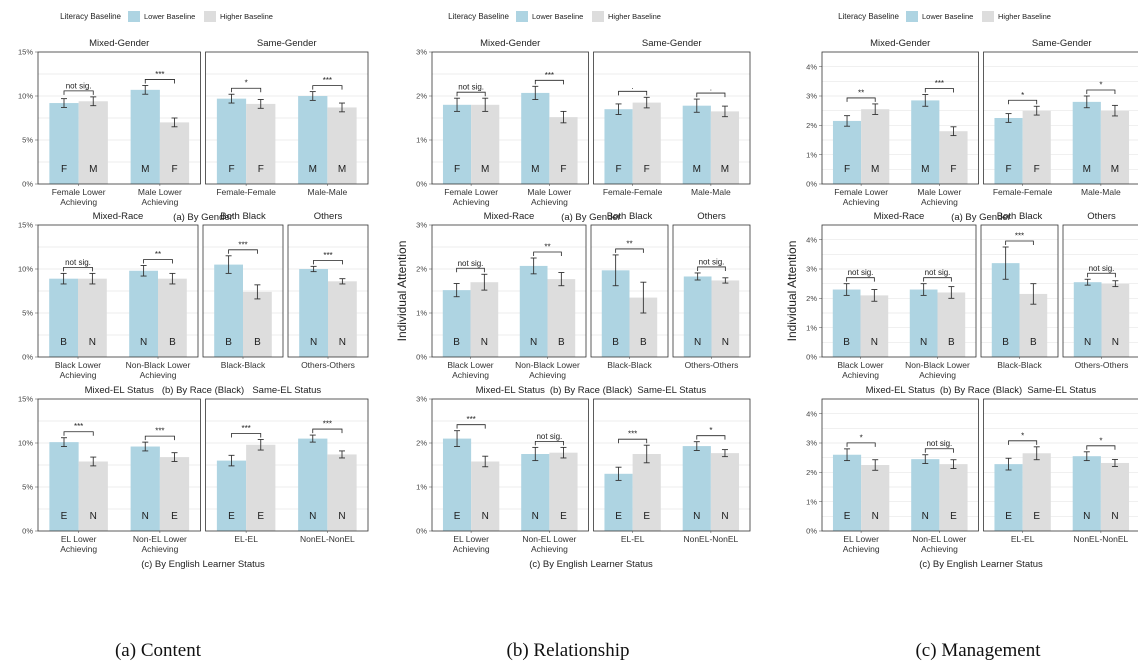  Describe the element at coordinates (328, 192) in the screenshot. I see `category-label: Male-Male` at that location.